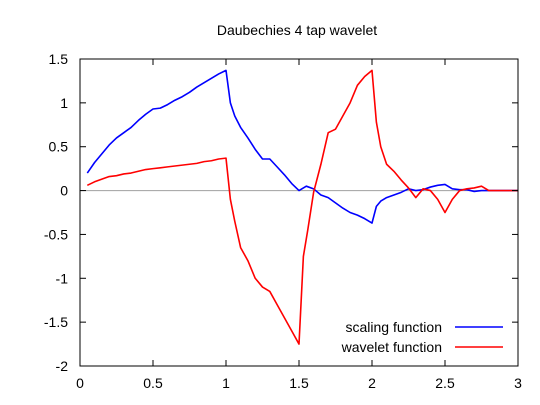  I want to click on y-tick-label: 0.5, so click(59, 147).